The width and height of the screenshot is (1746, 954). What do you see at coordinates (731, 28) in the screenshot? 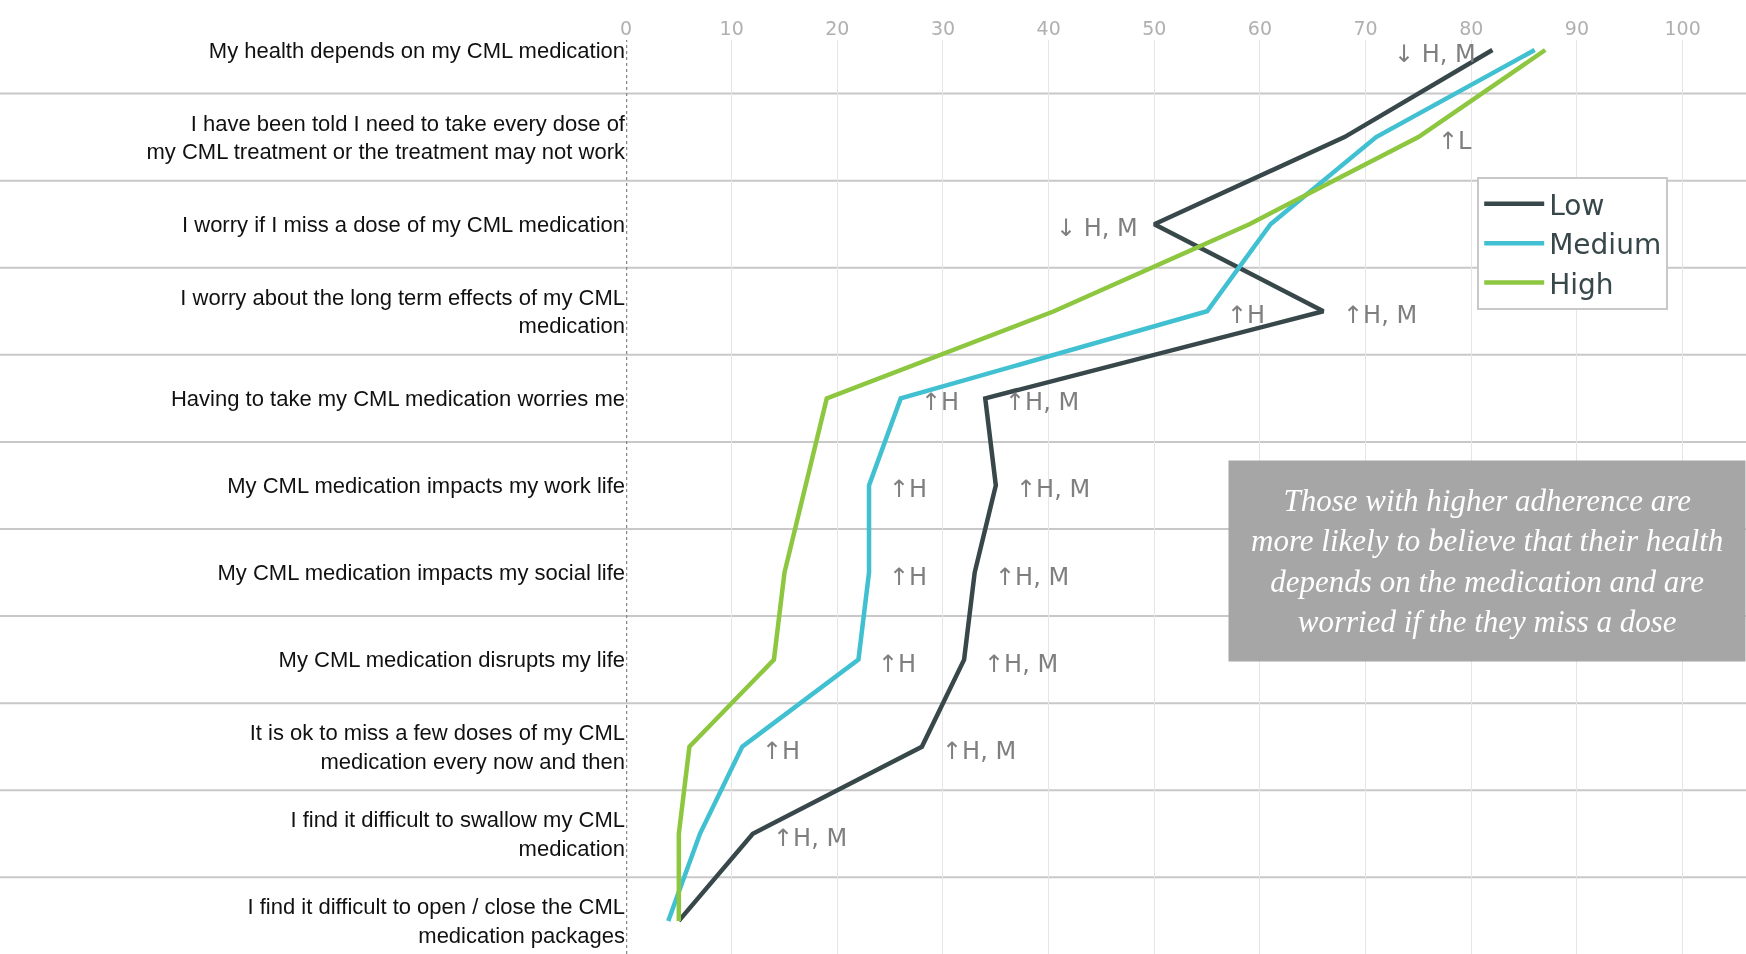
I see `x-tick-label: 10` at bounding box center [731, 28].